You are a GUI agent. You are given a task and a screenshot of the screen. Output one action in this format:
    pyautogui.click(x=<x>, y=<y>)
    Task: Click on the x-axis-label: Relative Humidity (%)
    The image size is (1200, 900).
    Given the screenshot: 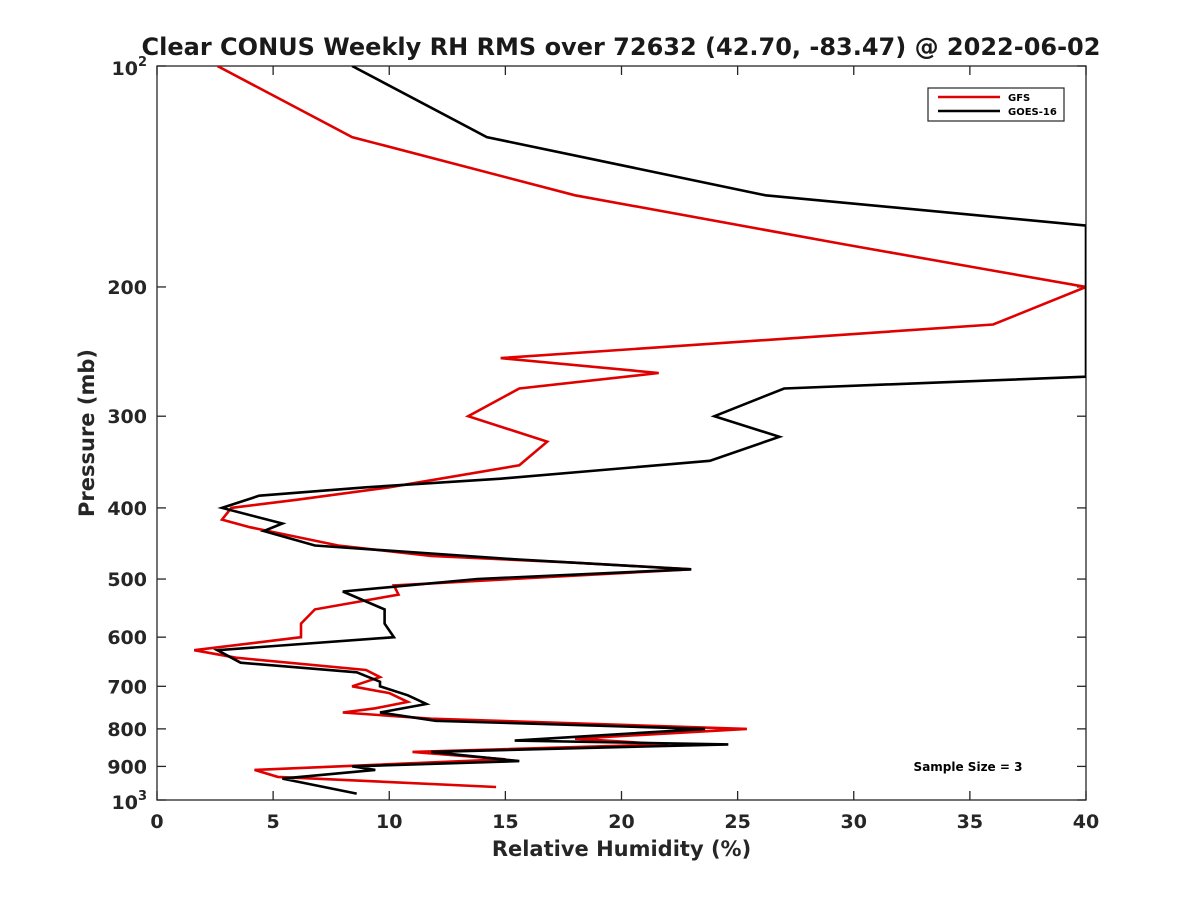 What is the action you would take?
    pyautogui.click(x=621, y=849)
    